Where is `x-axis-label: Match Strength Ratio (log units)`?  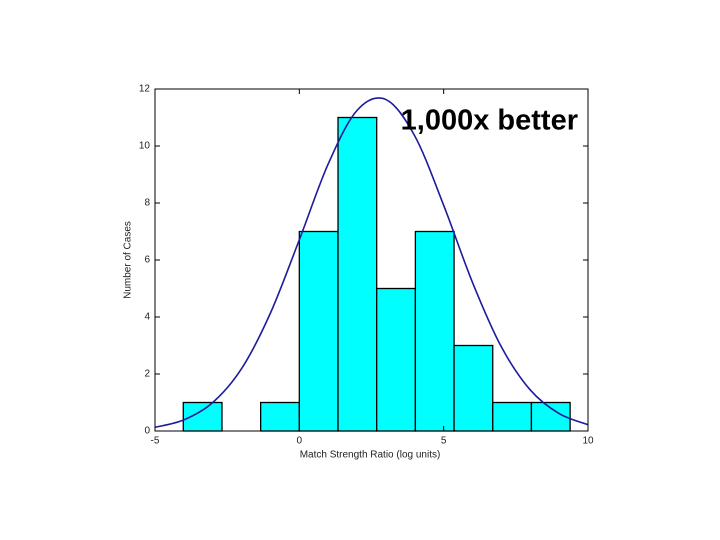 x-axis-label: Match Strength Ratio (log units) is located at coordinates (370, 455).